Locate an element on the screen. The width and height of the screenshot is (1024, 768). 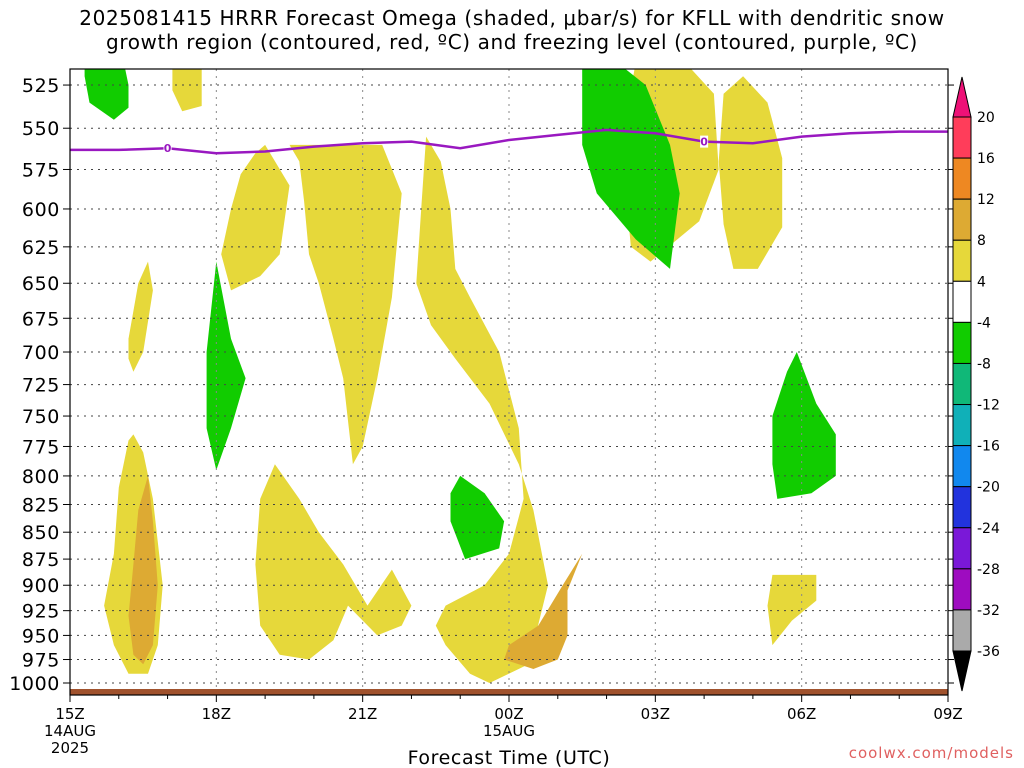
colorbar-label-10: -20 is located at coordinates (988, 488).